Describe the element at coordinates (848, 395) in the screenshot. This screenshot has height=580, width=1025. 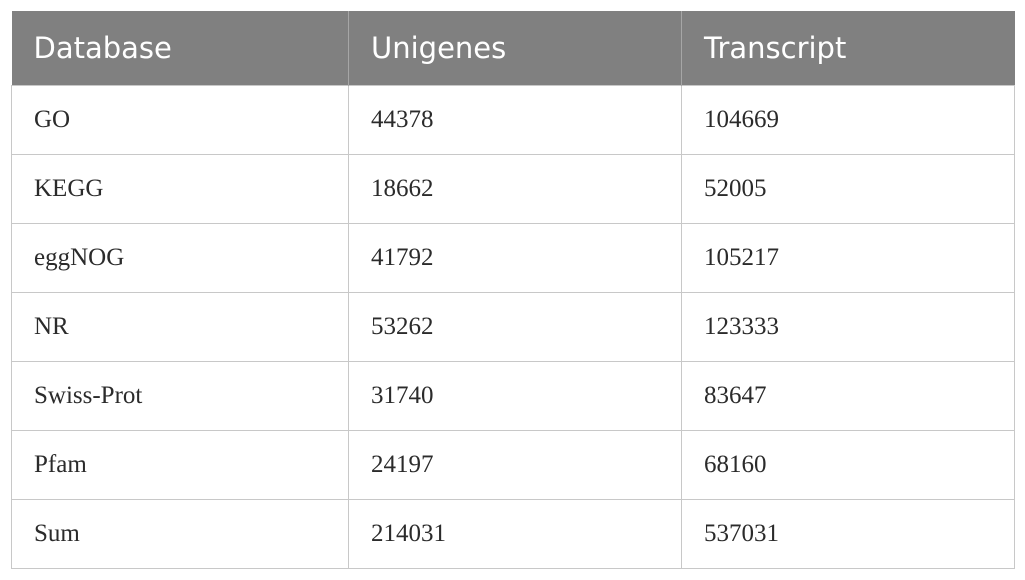
I see `count-cell: 83647` at that location.